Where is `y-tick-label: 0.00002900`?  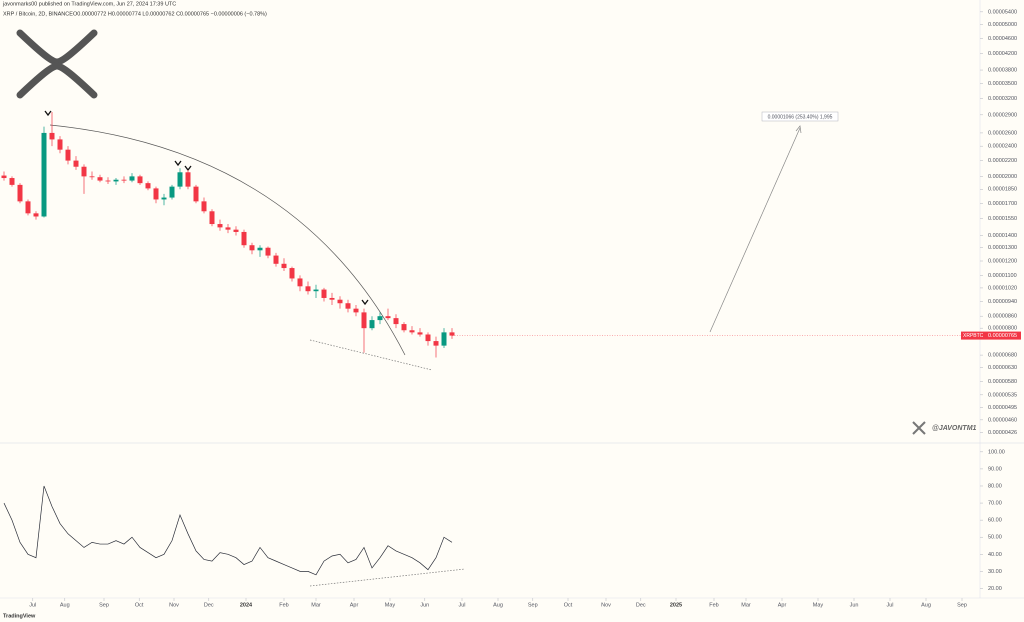 y-tick-label: 0.00002900 is located at coordinates (1002, 115).